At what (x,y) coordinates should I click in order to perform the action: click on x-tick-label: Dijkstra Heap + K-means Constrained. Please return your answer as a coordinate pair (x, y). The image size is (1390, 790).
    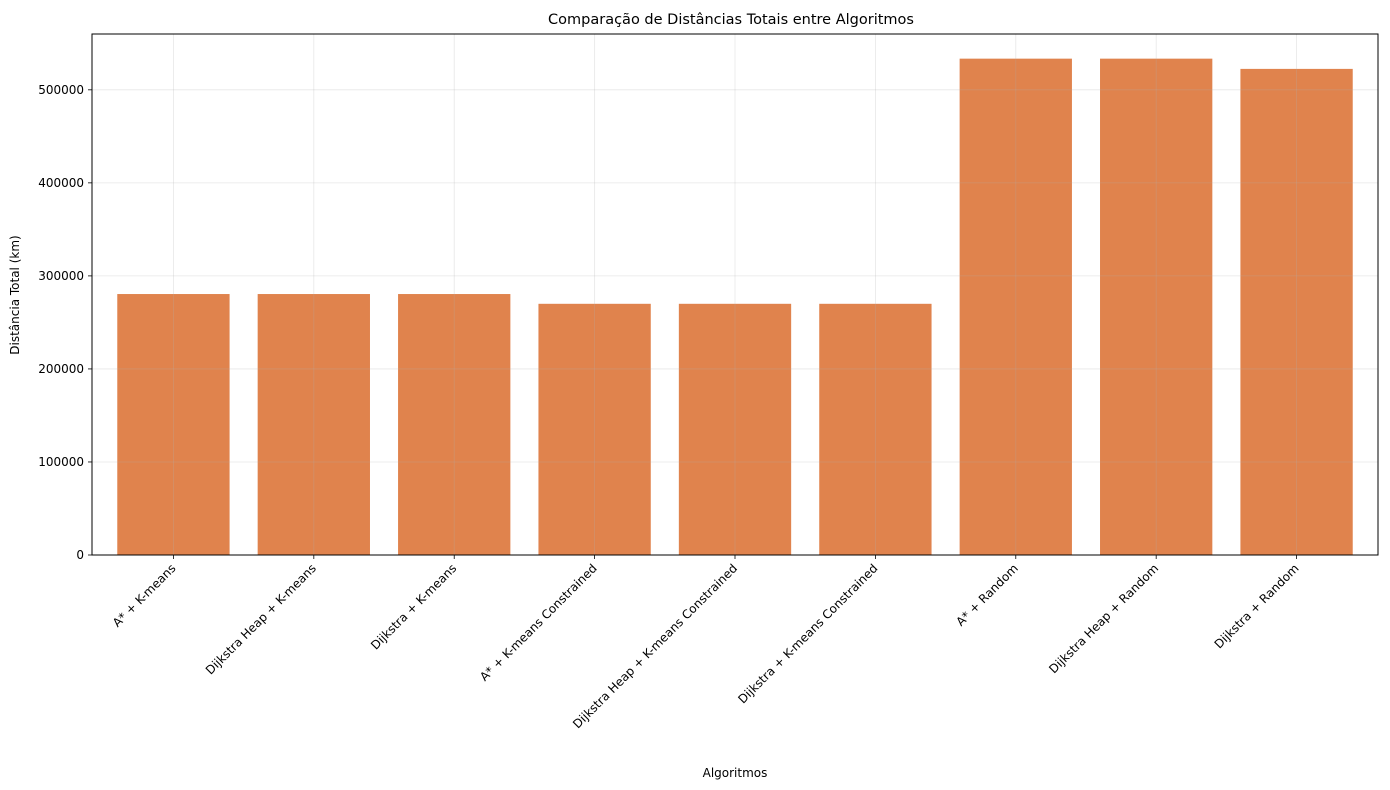
    Looking at the image, I should click on (655, 646).